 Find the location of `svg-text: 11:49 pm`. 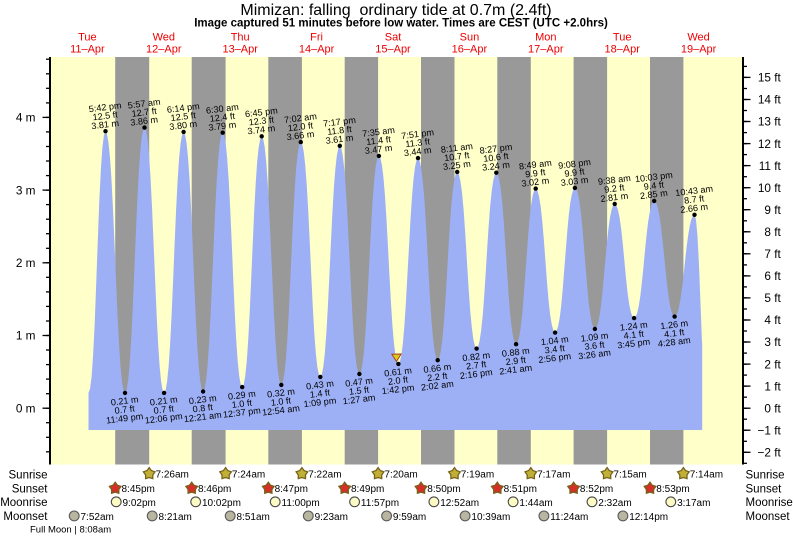

svg-text: 11:49 pm is located at coordinates (125, 418).